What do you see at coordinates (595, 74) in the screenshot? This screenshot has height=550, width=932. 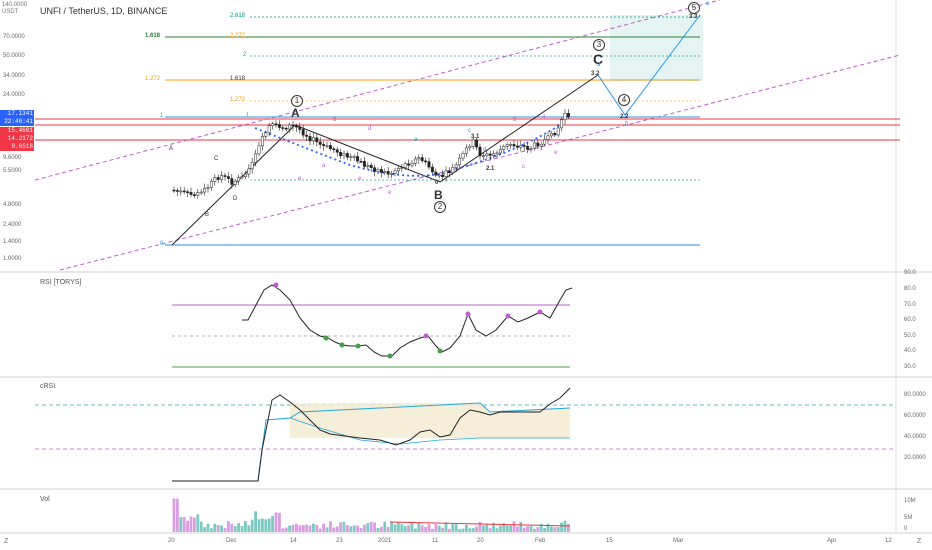 I see `sub-wave-label: 3.2` at bounding box center [595, 74].